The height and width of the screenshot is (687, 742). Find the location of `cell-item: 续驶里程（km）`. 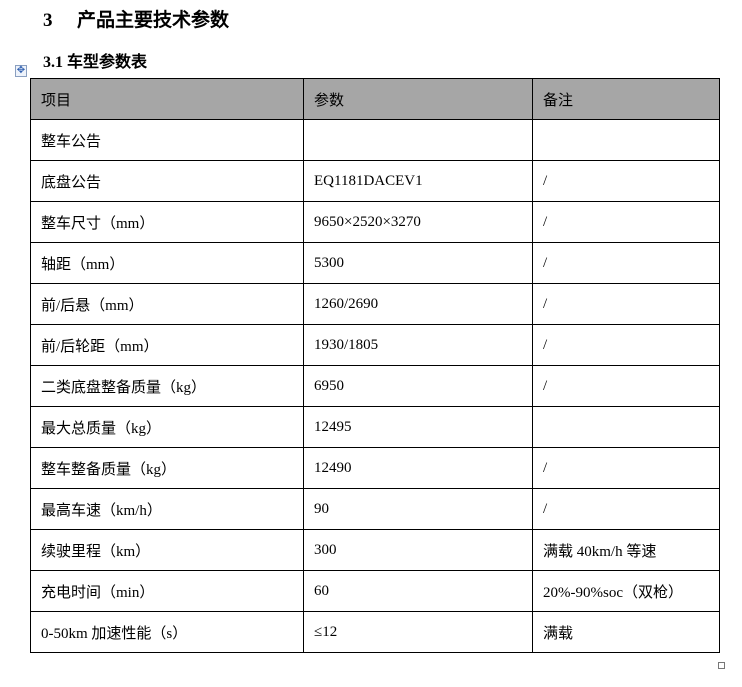

cell-item: 续驶里程（km） is located at coordinates (167, 550).